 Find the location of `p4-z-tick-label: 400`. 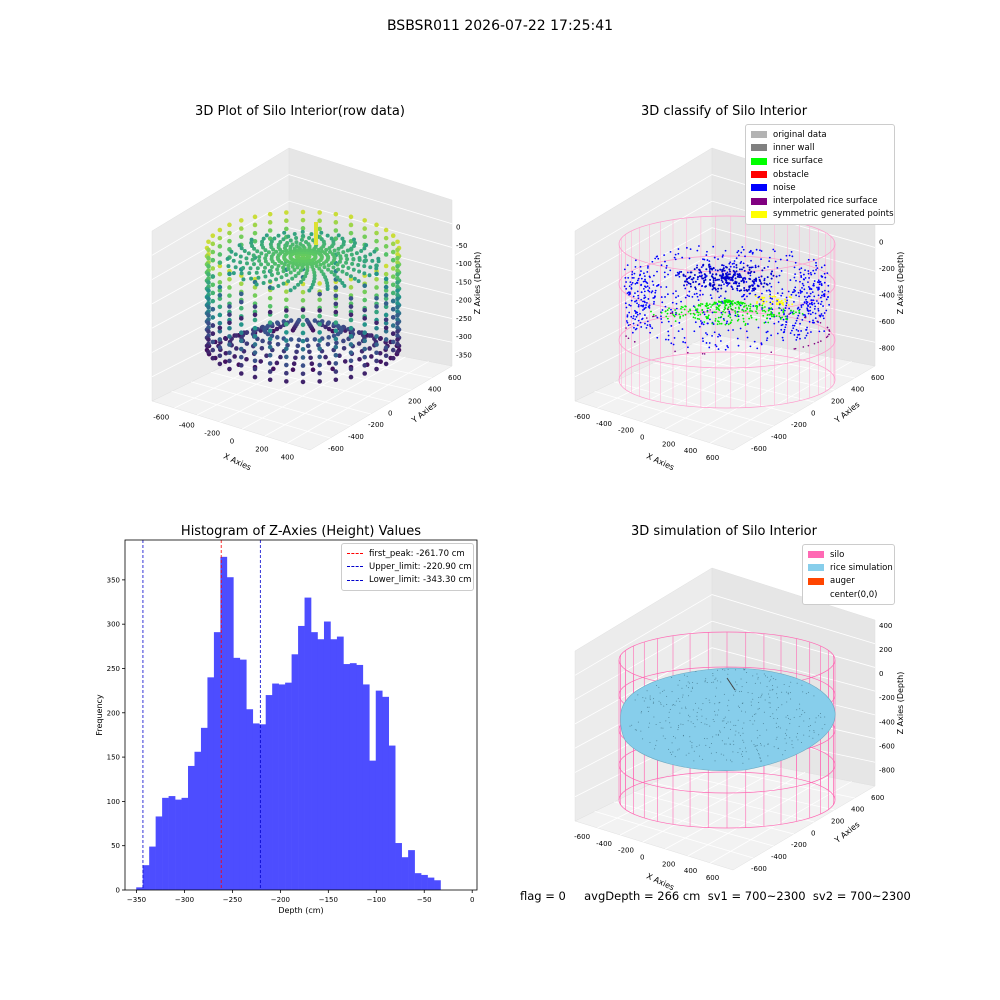

p4-z-tick-label: 400 is located at coordinates (885, 626).